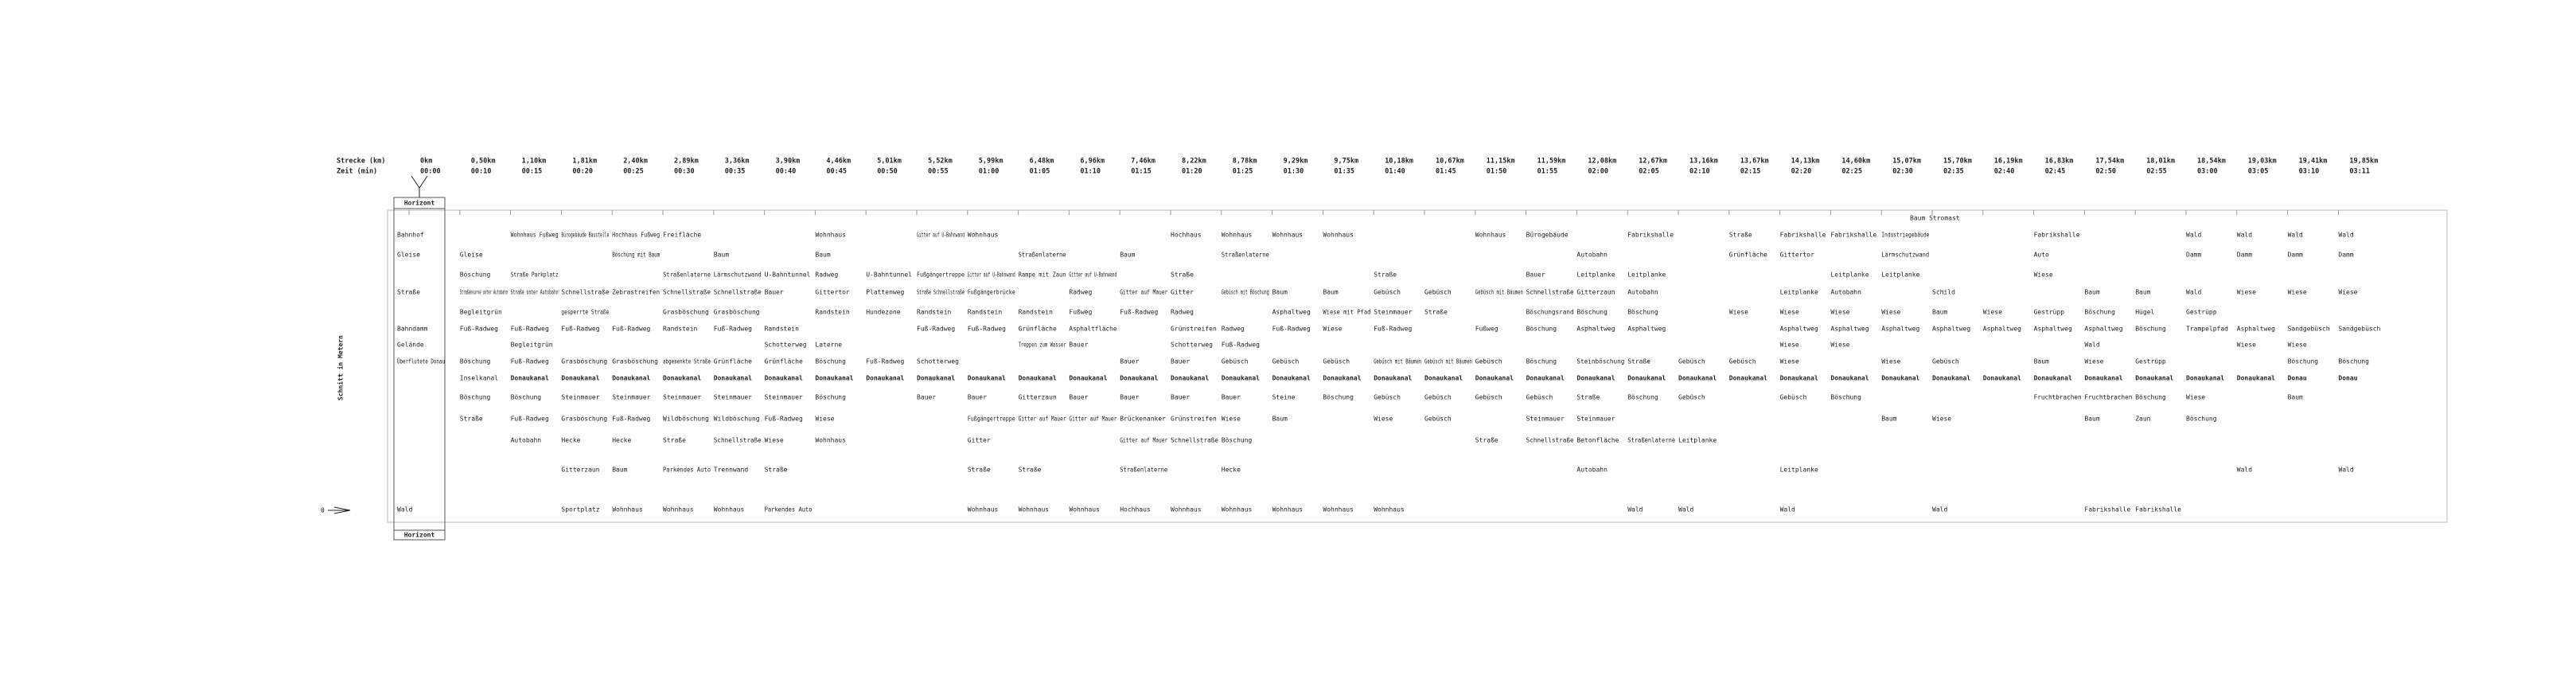 This screenshot has height=699, width=2576. What do you see at coordinates (2211, 162) in the screenshot?
I see `column-km: 18,54km` at bounding box center [2211, 162].